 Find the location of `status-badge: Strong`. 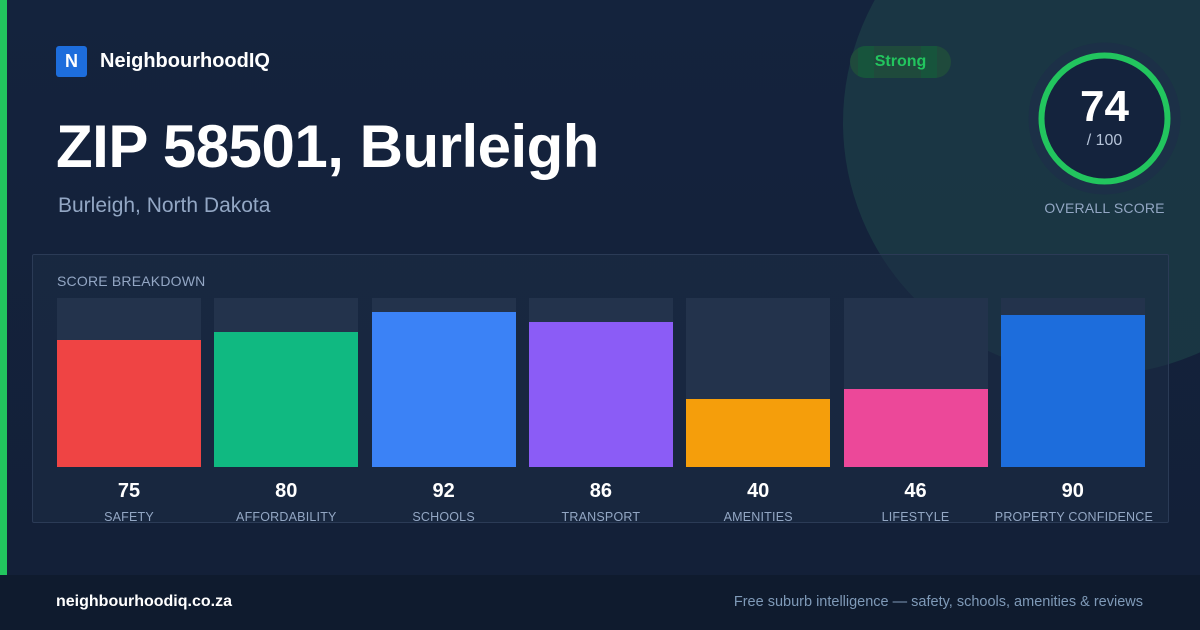

status-badge: Strong is located at coordinates (900, 62).